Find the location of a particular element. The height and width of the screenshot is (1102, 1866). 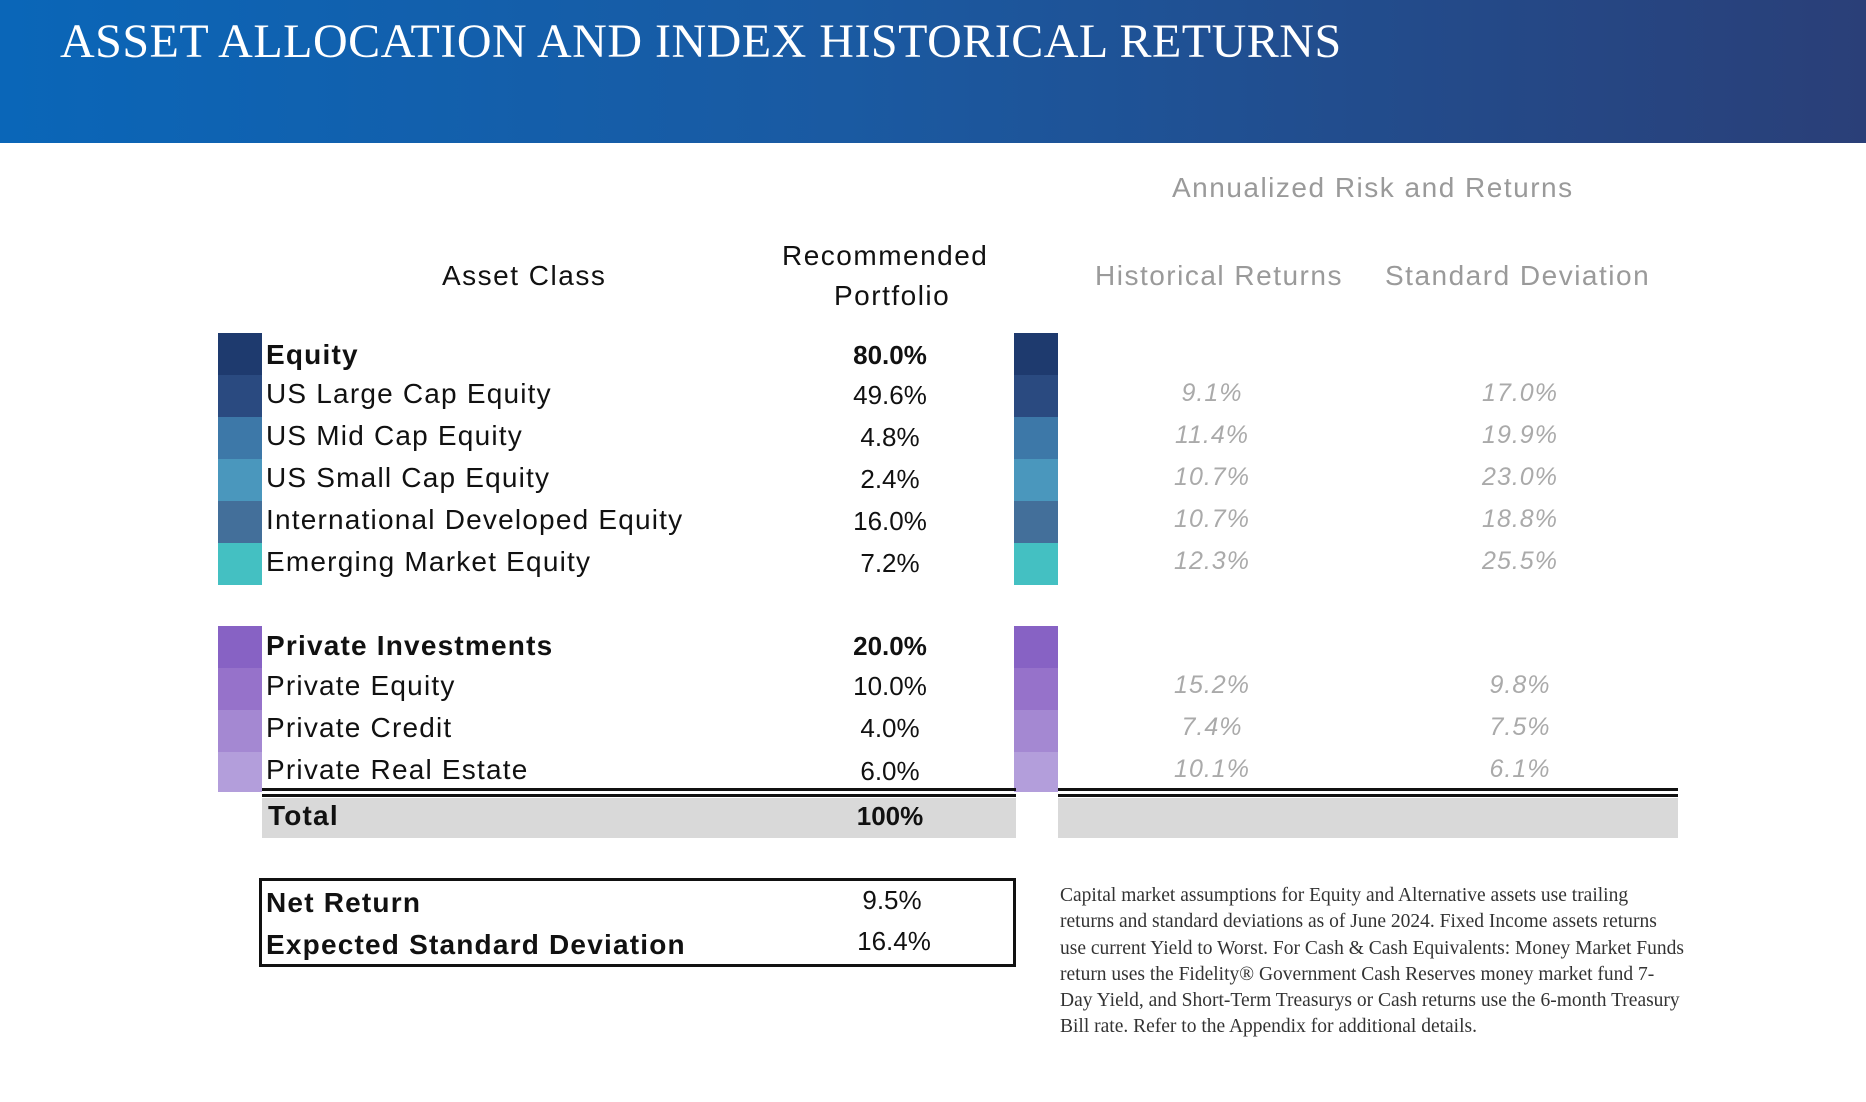

equity-group-label: Equity is located at coordinates (312, 354).